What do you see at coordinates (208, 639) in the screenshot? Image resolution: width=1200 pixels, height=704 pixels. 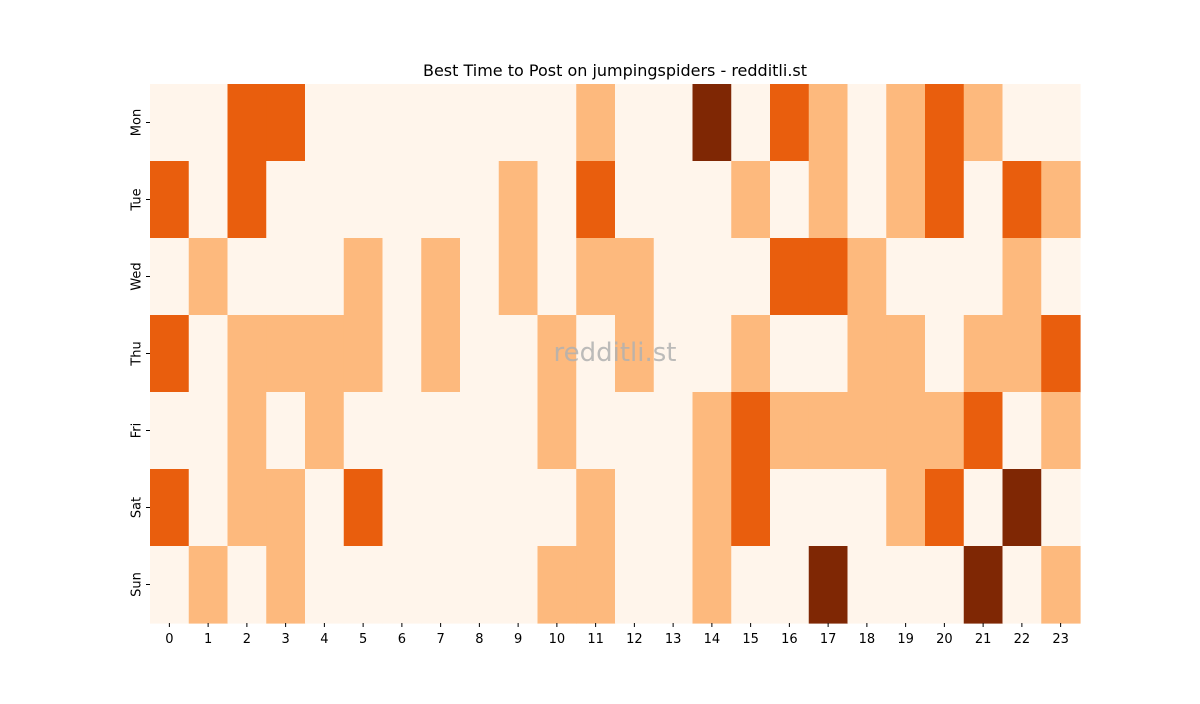 I see `x-tick-label: 1` at bounding box center [208, 639].